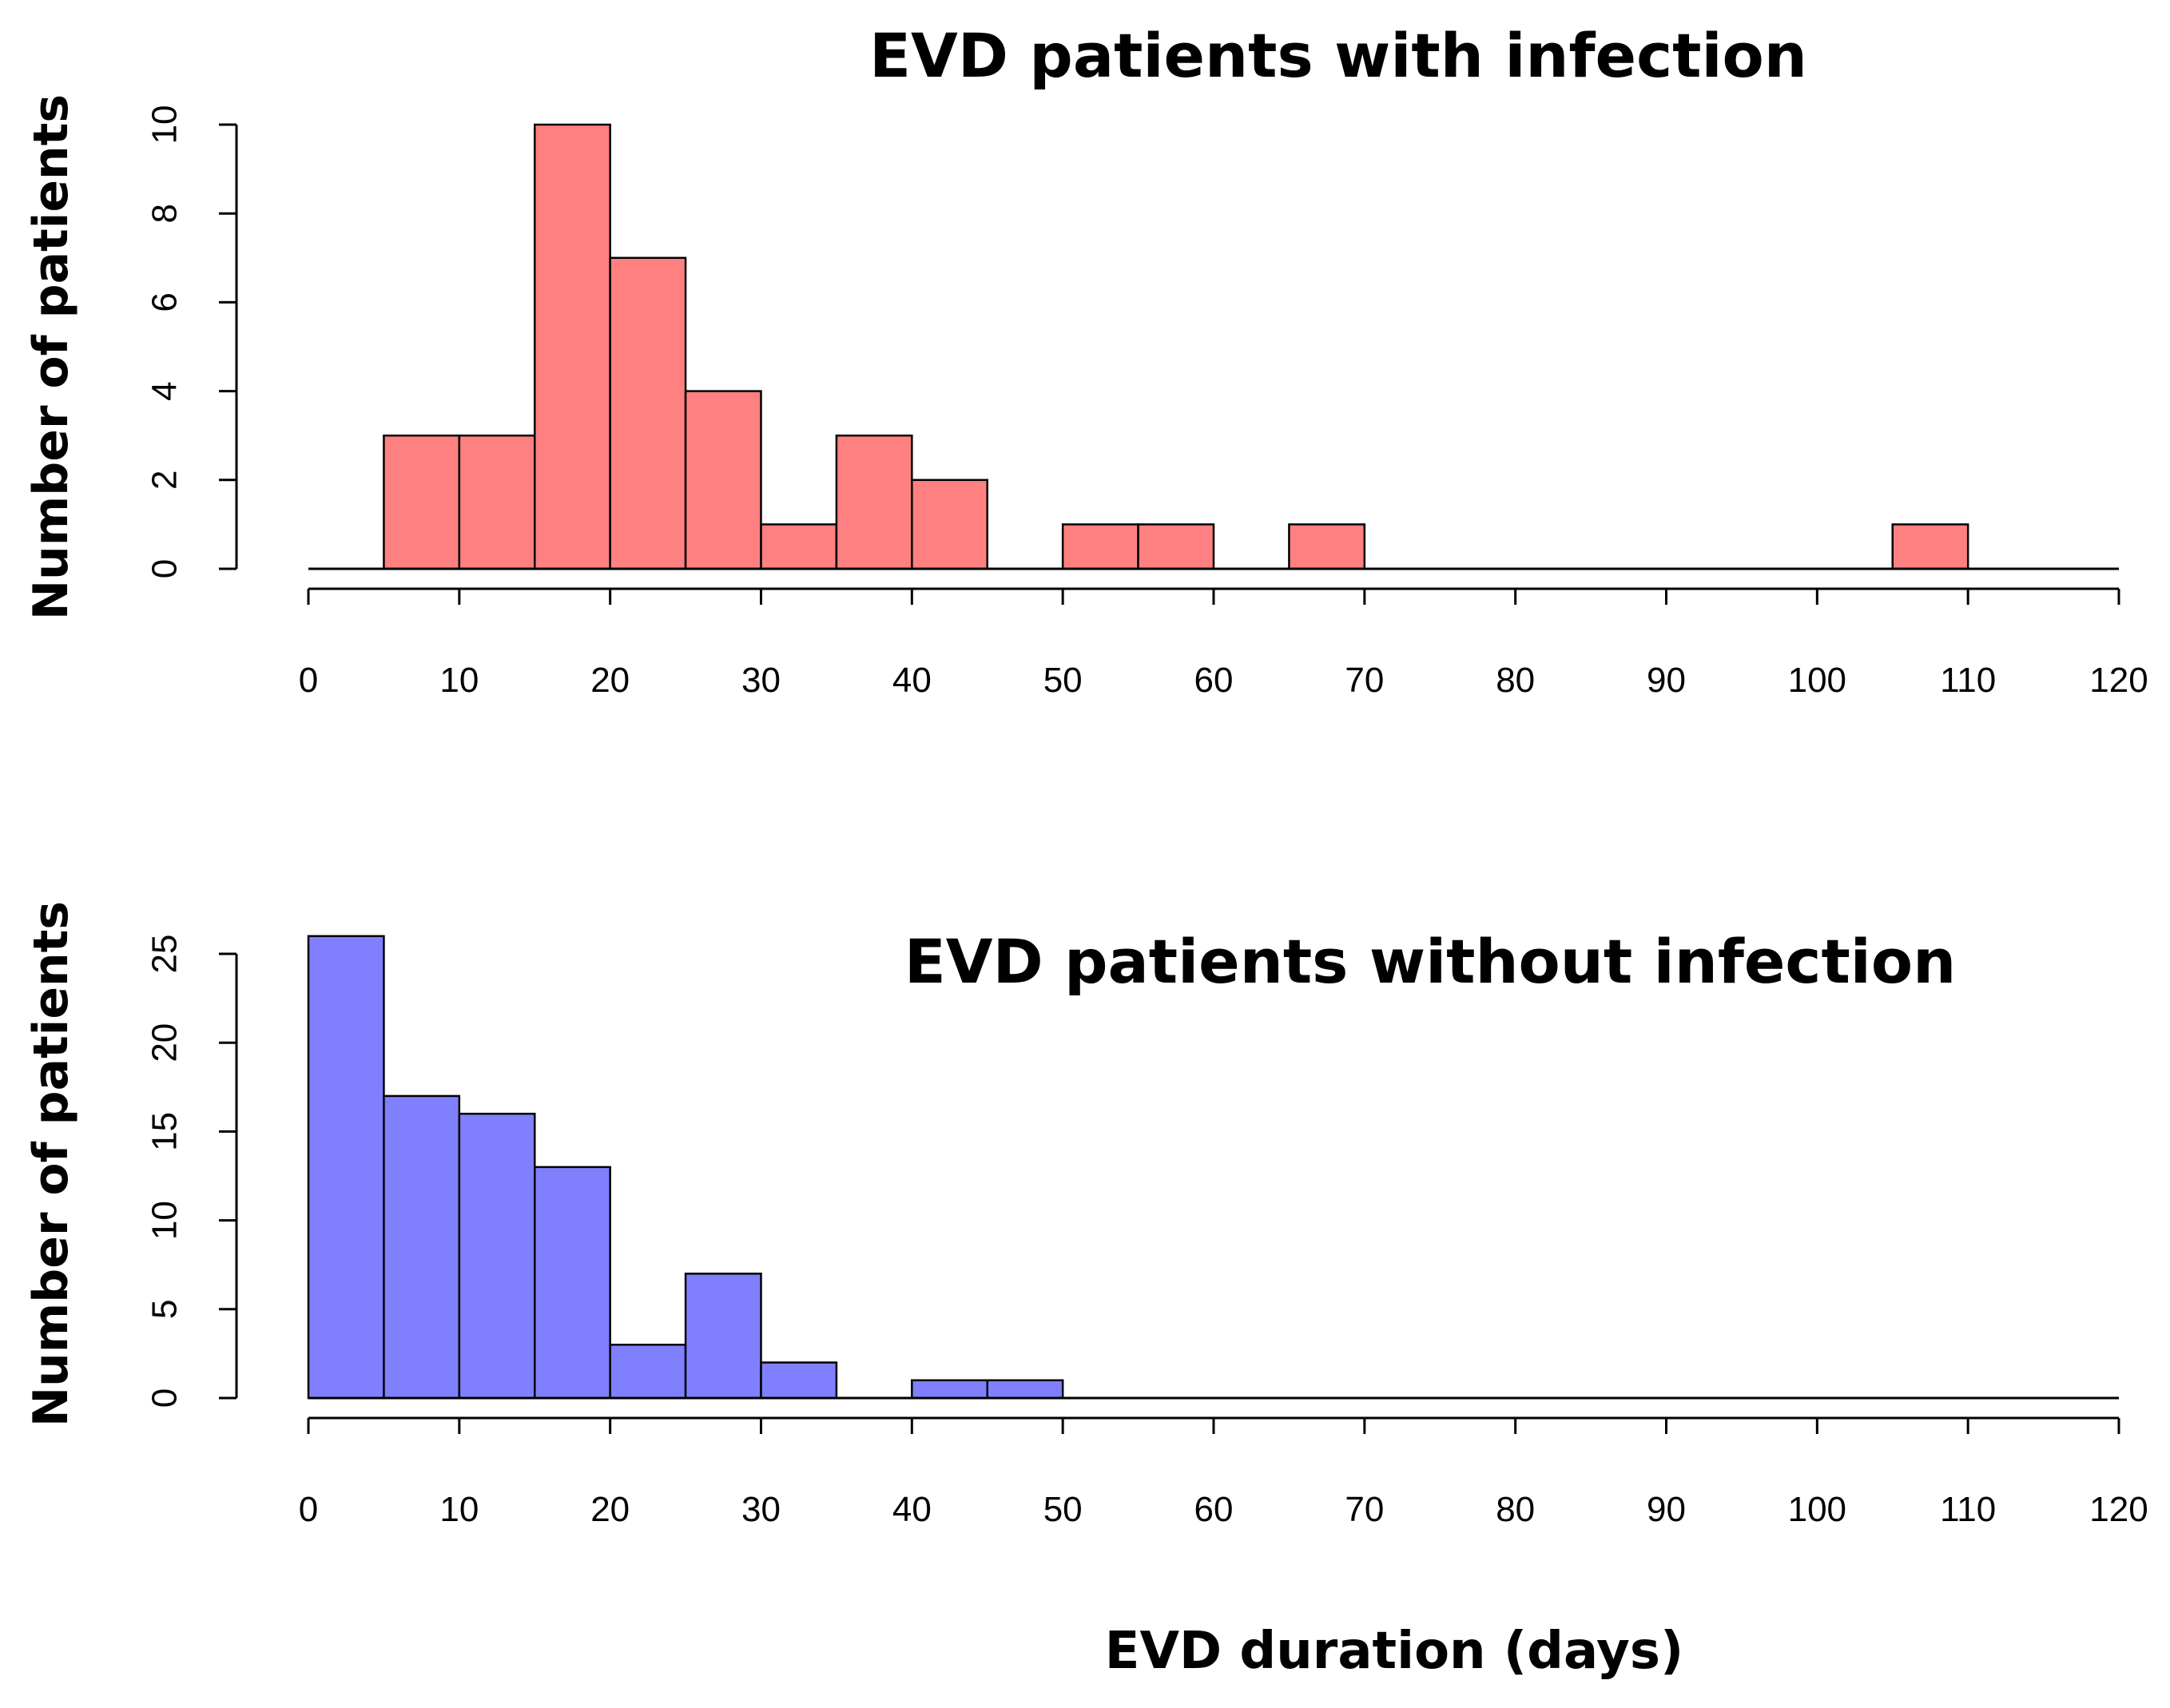  What do you see at coordinates (2118, 1509) in the screenshot?
I see `x-tick-label-without-infection-120: 120` at bounding box center [2118, 1509].